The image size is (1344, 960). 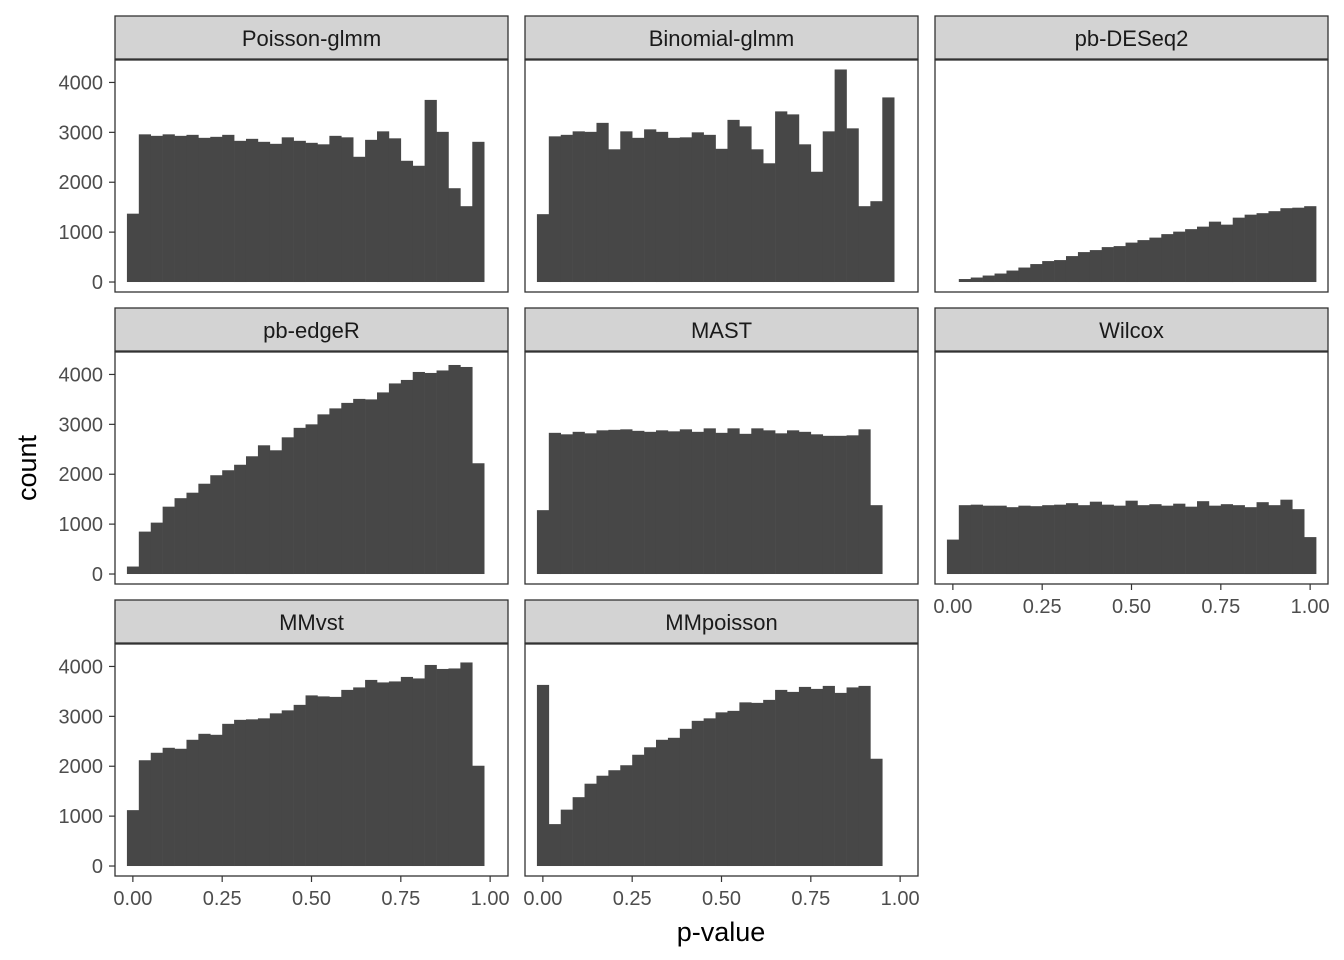 I want to click on facet-strip-label: pb-edgeR, so click(x=311, y=330).